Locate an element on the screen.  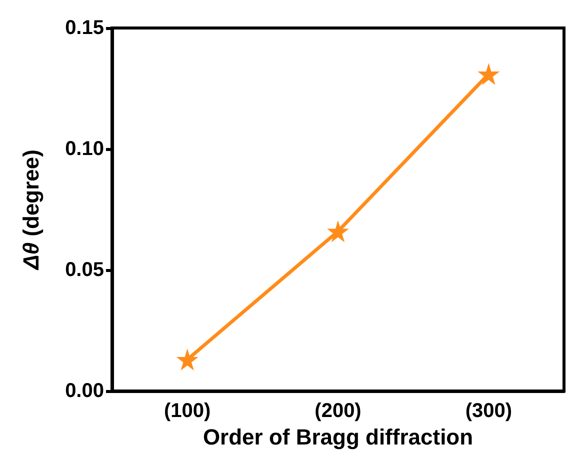
x-tick-label: (200) is located at coordinates (338, 411).